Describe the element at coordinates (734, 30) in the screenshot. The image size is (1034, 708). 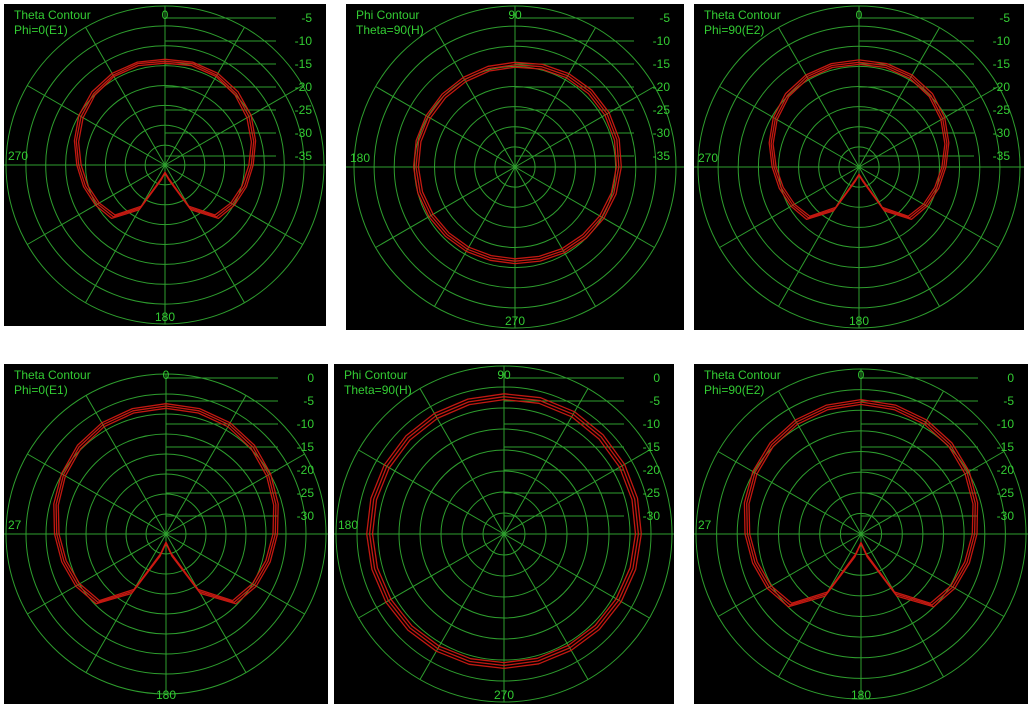
I see `chart-subtitle: Phi=90(E2)` at that location.